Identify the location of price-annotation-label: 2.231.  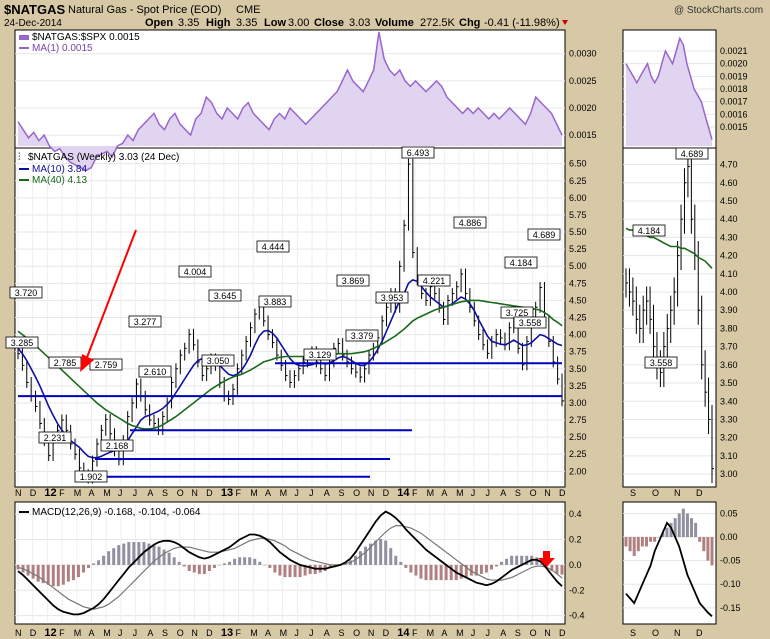
(55, 438).